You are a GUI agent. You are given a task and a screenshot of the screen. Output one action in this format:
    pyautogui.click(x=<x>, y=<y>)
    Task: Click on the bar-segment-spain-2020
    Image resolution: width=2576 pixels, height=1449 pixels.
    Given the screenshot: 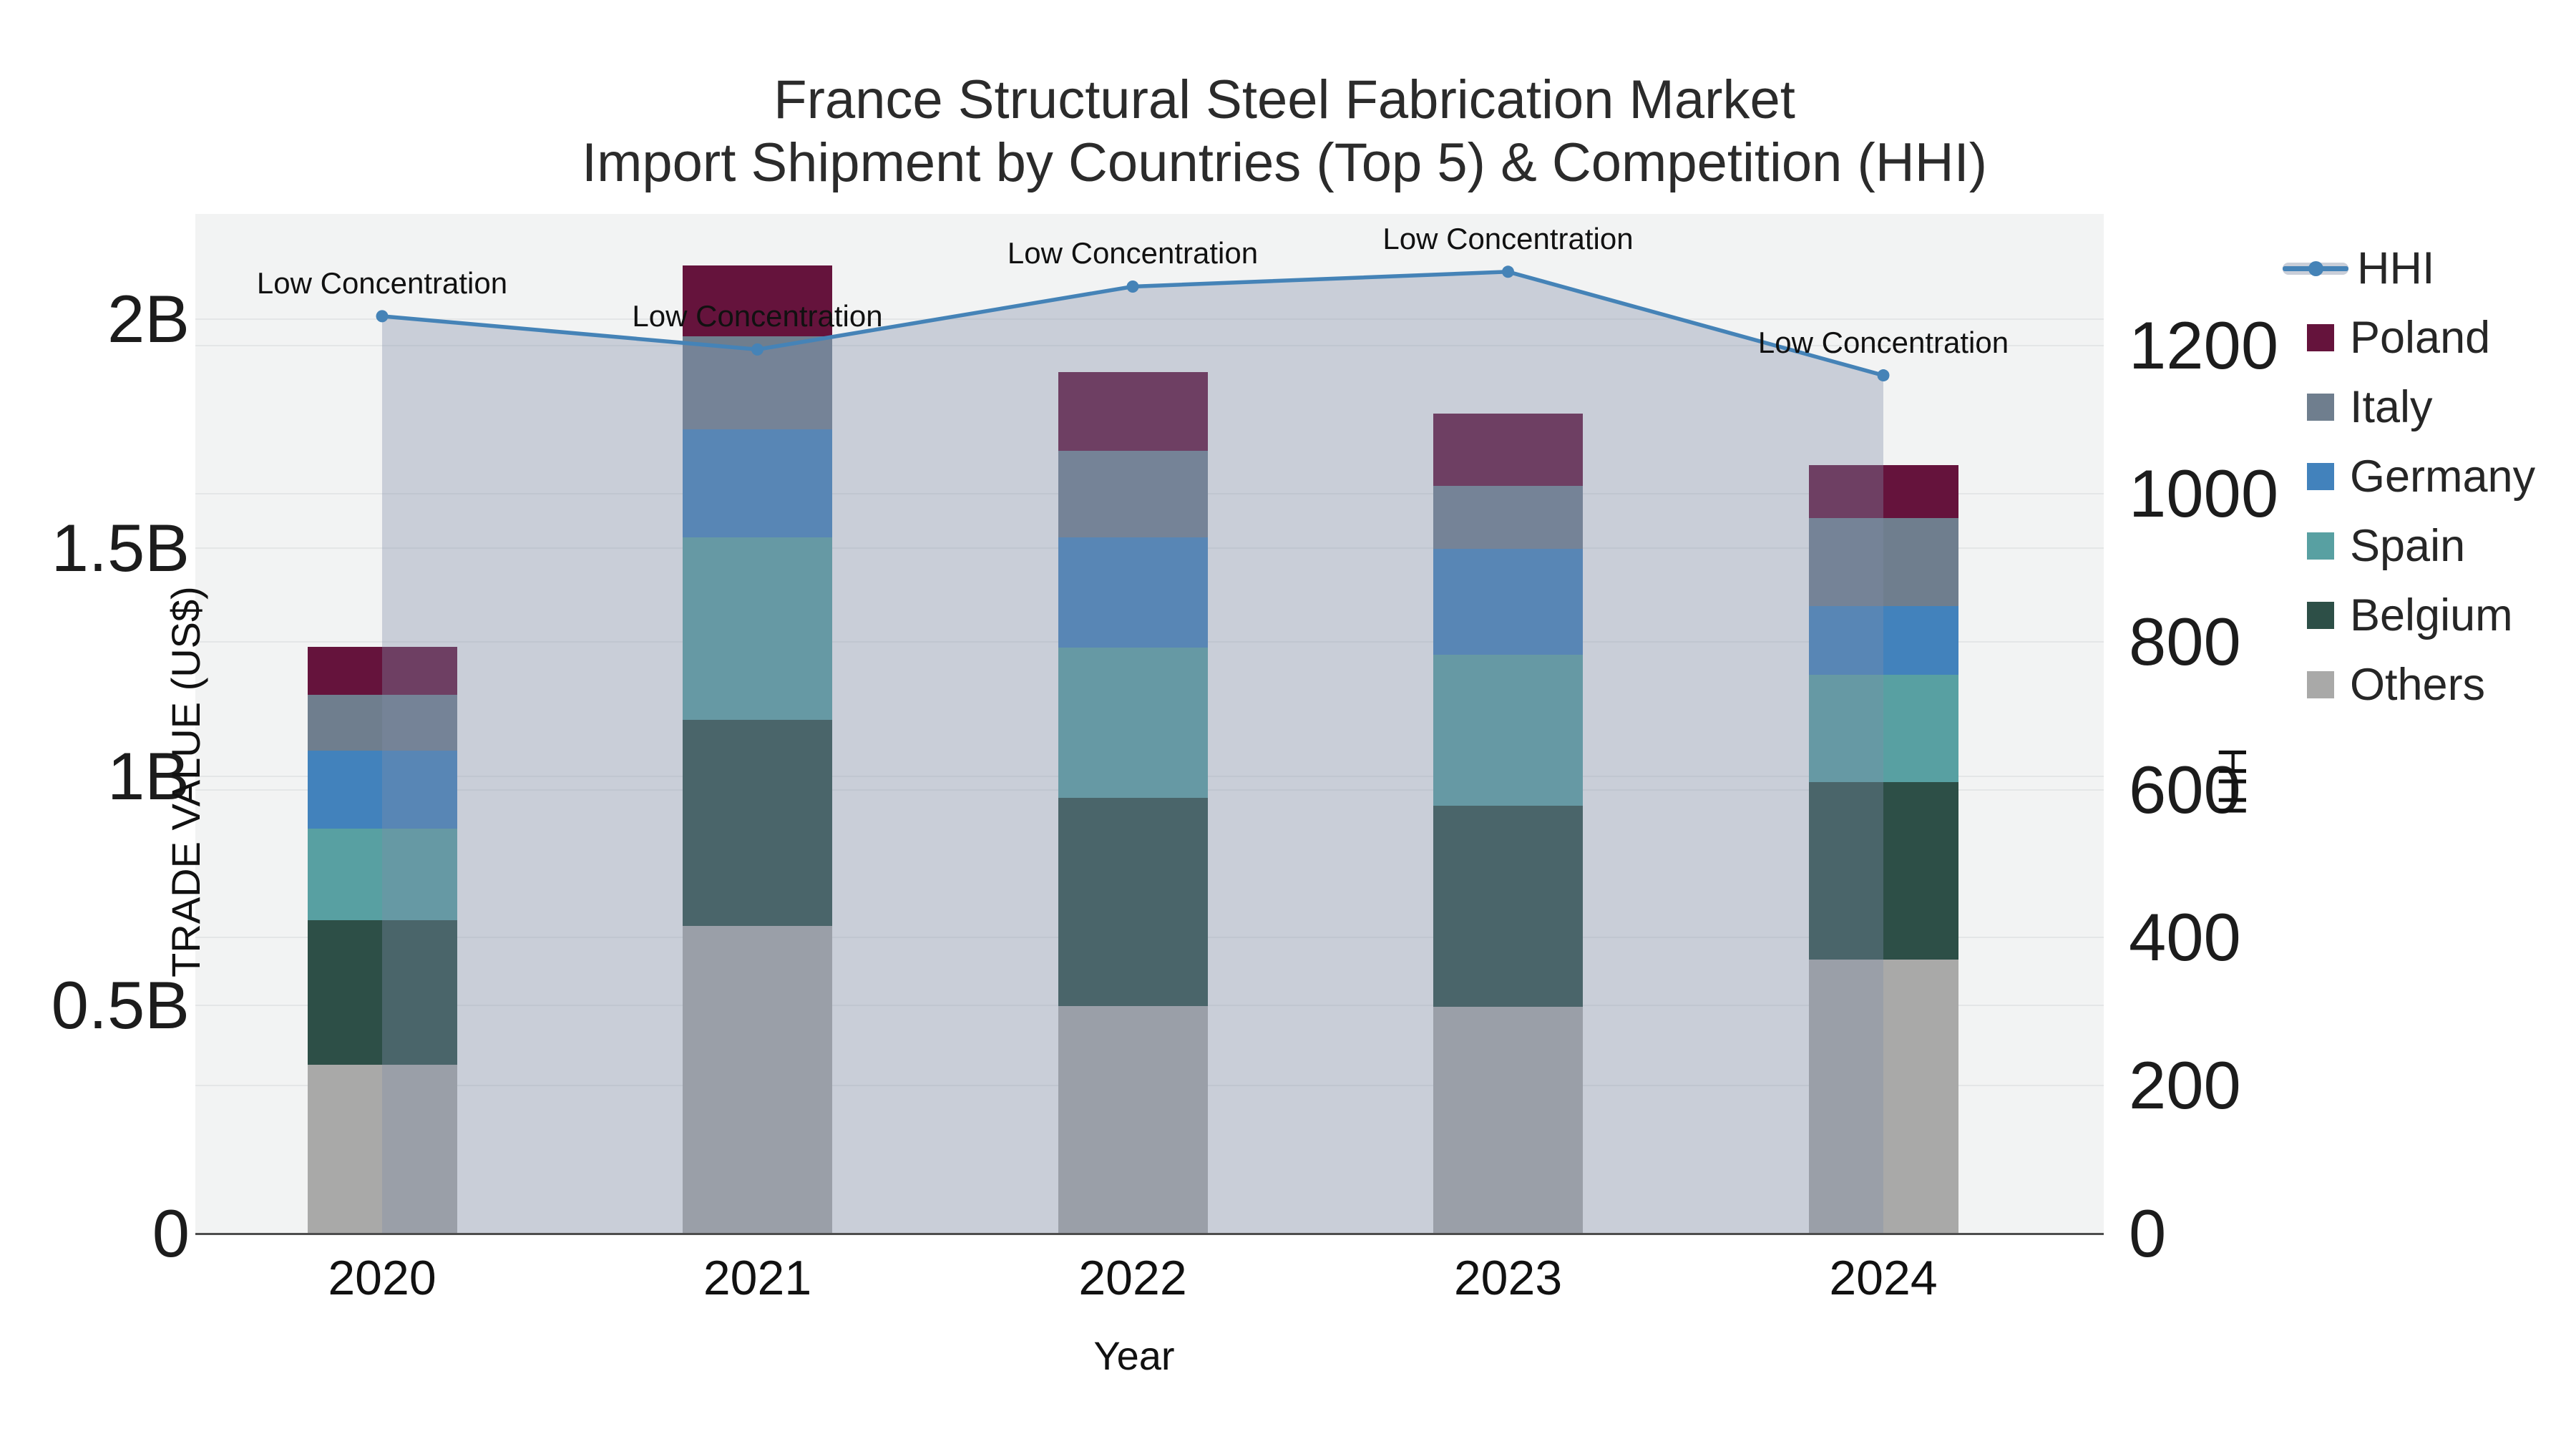 What is the action you would take?
    pyautogui.click(x=382, y=875)
    